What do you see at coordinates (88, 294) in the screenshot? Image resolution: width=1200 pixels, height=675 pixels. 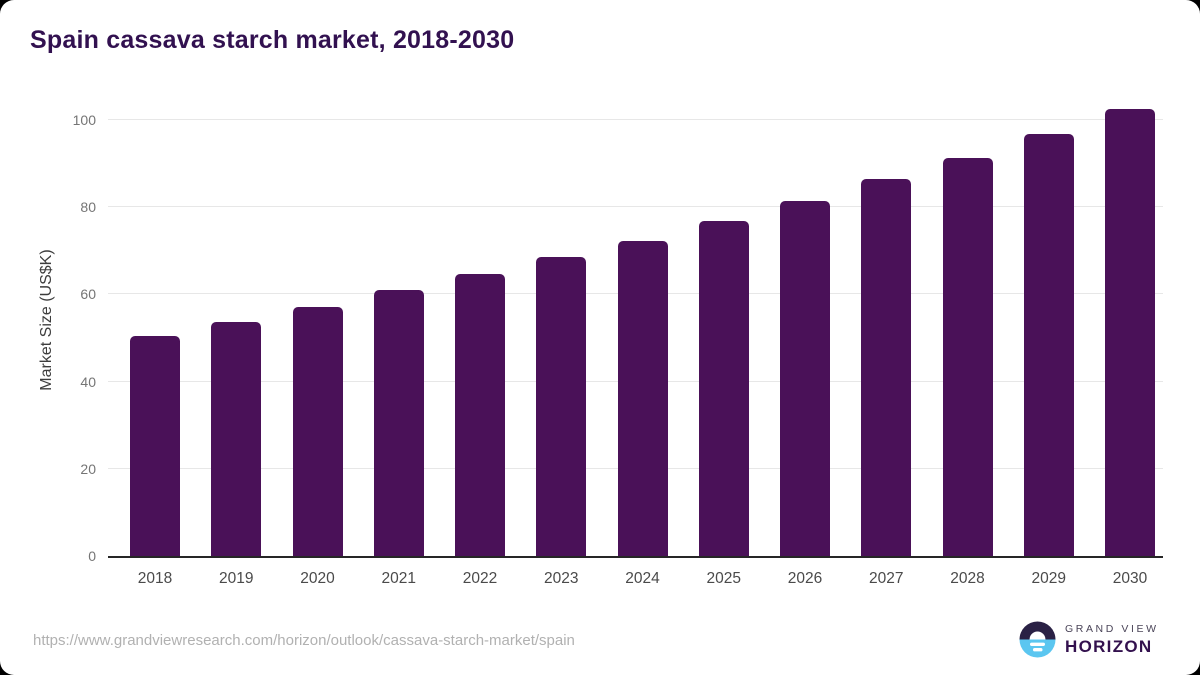 I see `y-tick-label: 60` at bounding box center [88, 294].